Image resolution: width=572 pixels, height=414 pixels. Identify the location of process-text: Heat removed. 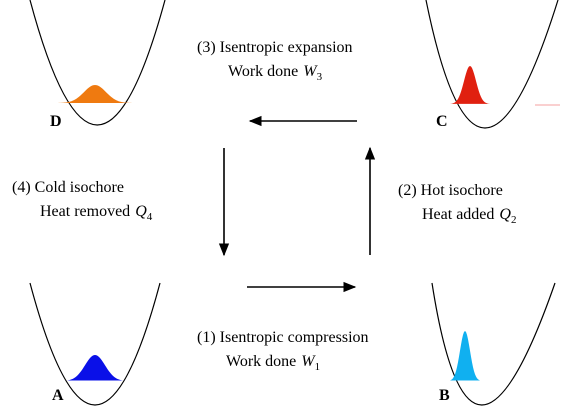
(85, 211).